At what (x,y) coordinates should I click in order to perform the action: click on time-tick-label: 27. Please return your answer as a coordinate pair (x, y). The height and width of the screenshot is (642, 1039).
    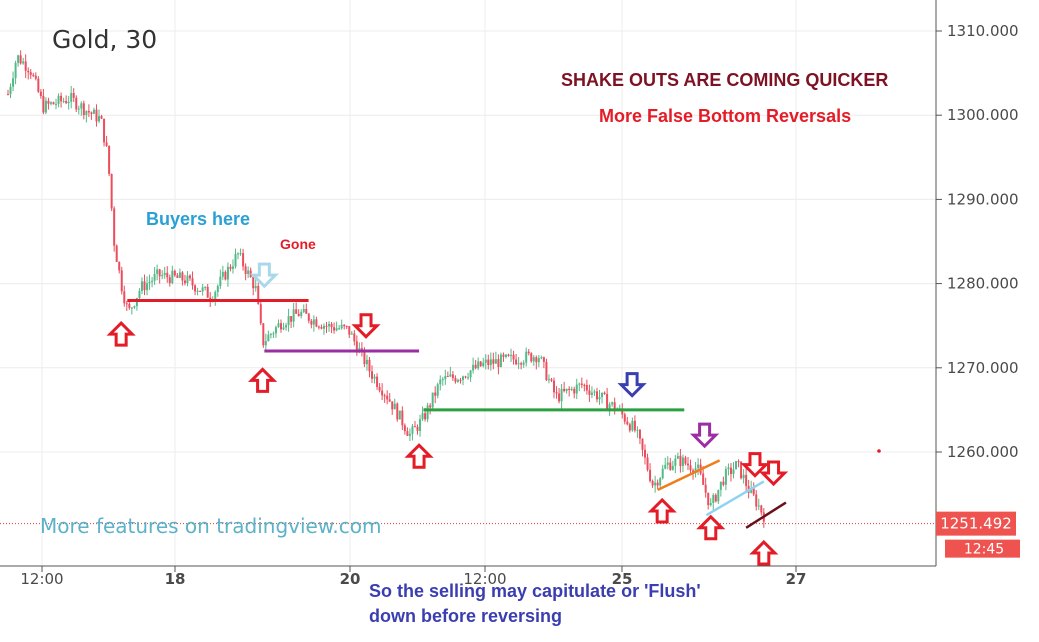
    Looking at the image, I should click on (796, 579).